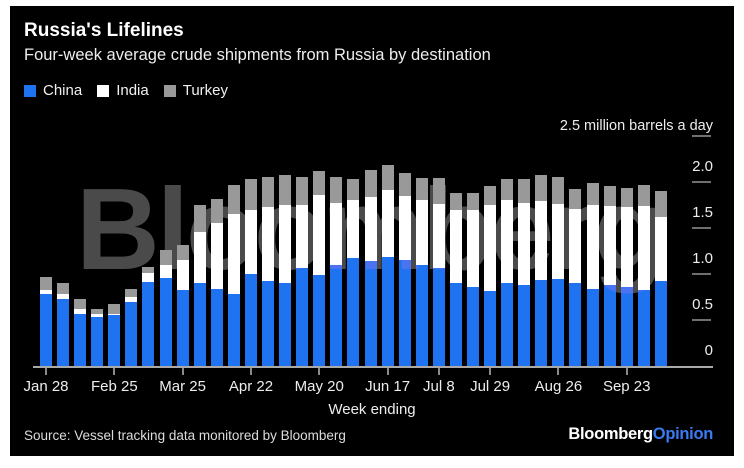  I want to click on x-axis-label: May 20, so click(319, 386).